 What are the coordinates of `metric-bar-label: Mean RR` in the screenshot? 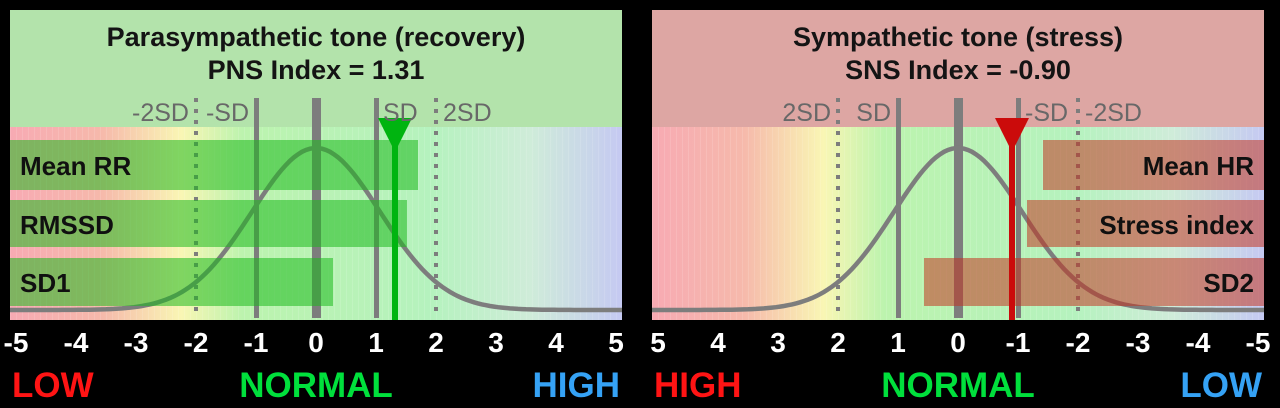 It's located at (76, 166).